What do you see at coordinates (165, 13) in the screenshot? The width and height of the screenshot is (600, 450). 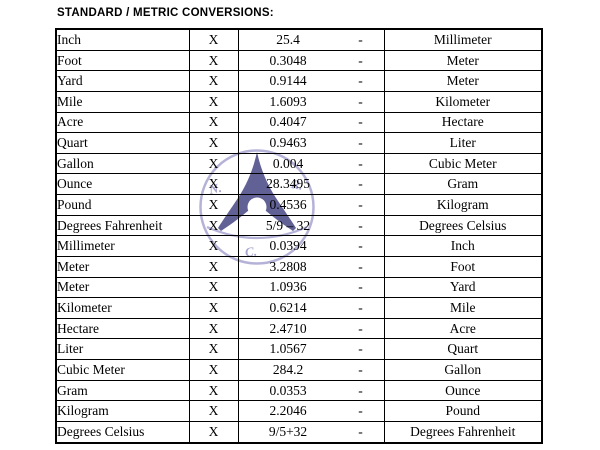 I see `page-title: STANDARD / METRIC CONVERSIONS:` at bounding box center [165, 13].